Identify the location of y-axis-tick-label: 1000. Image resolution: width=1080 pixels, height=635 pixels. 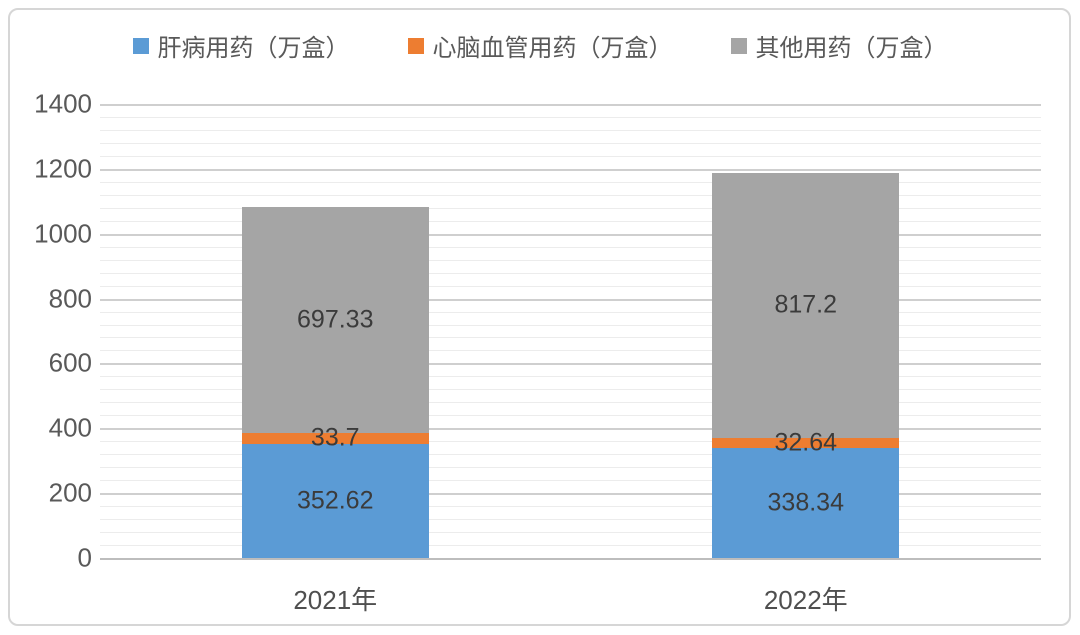
(63, 233).